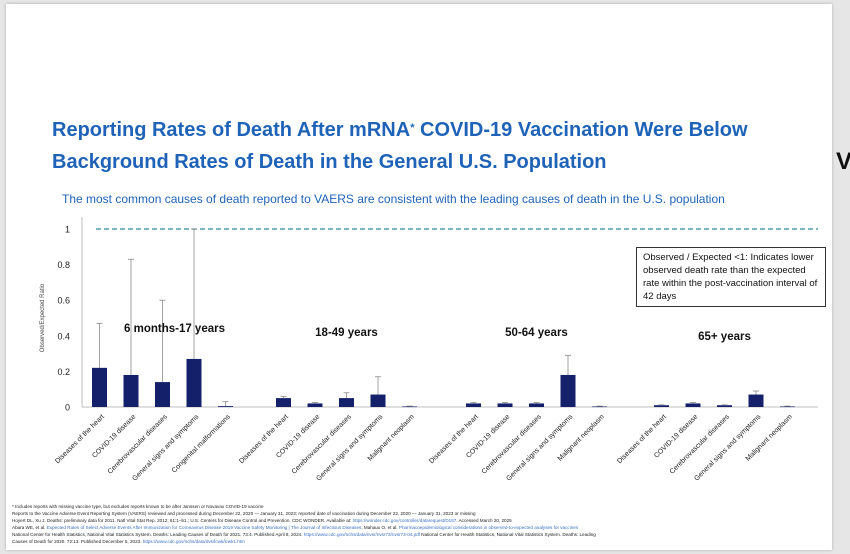 This screenshot has height=554, width=850. Describe the element at coordinates (412, 128) in the screenshot. I see `title-asterisk: *` at that location.